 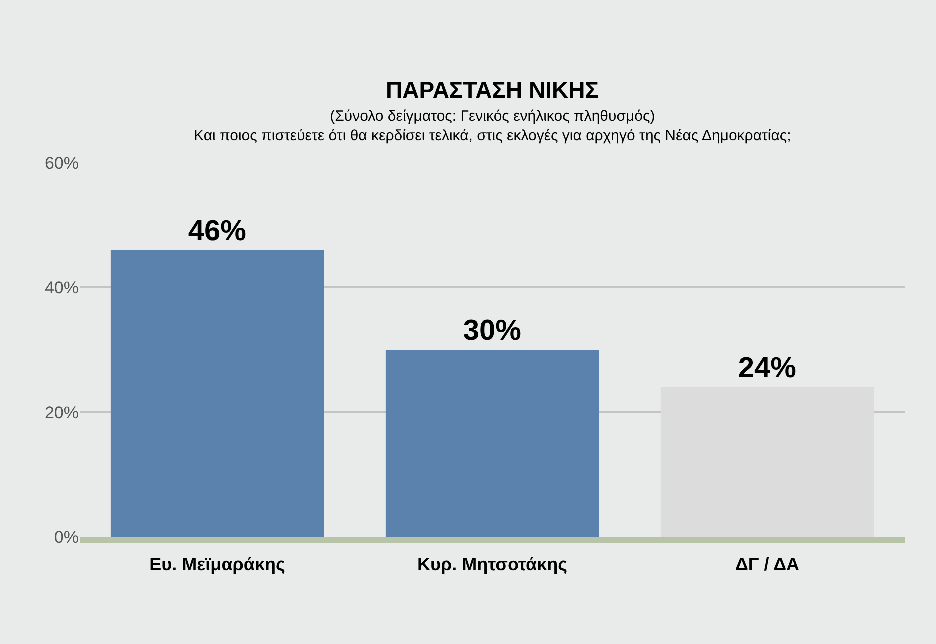 I want to click on y-tick-label: 0%, so click(x=66, y=537).